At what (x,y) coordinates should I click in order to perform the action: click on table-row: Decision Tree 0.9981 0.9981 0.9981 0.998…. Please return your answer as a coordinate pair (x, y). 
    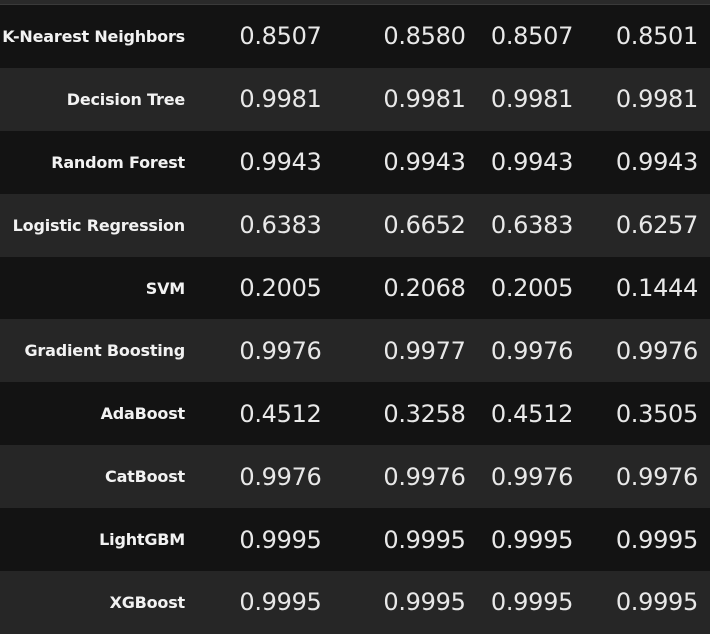
    Looking at the image, I should click on (355, 99).